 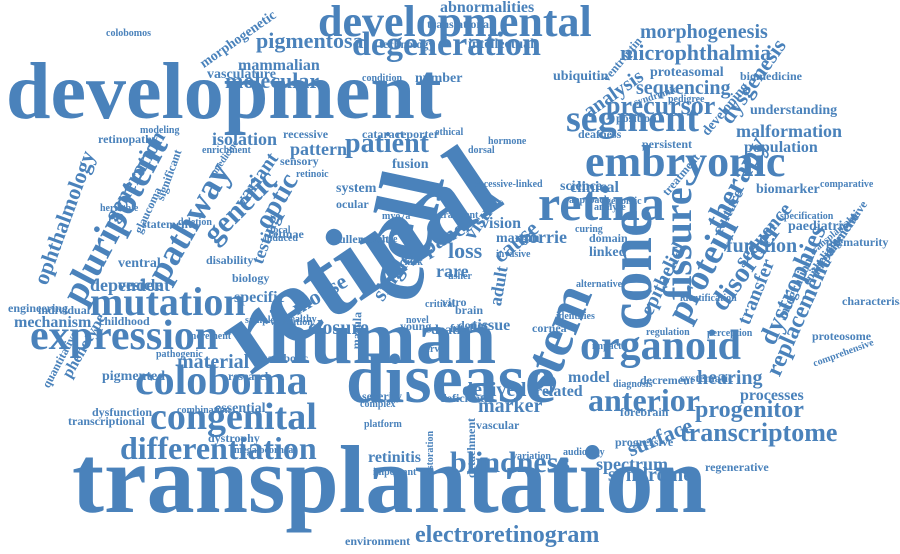 I want to click on cloud-word: important, so click(x=395, y=472).